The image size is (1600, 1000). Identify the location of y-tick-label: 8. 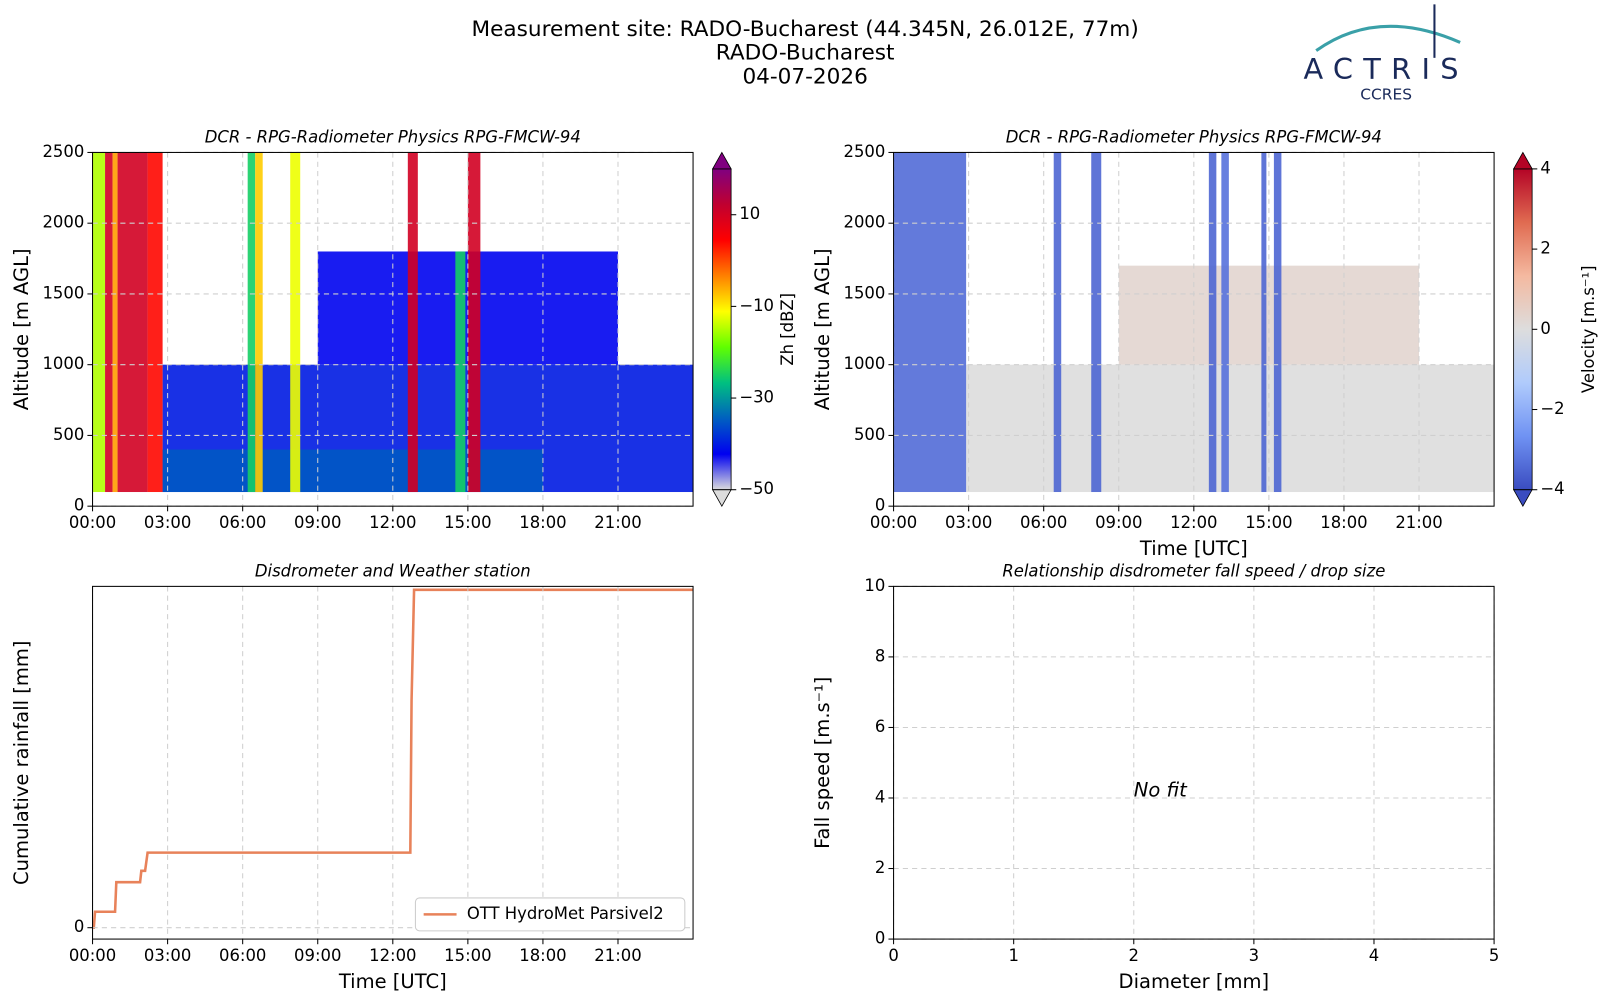
(880, 655).